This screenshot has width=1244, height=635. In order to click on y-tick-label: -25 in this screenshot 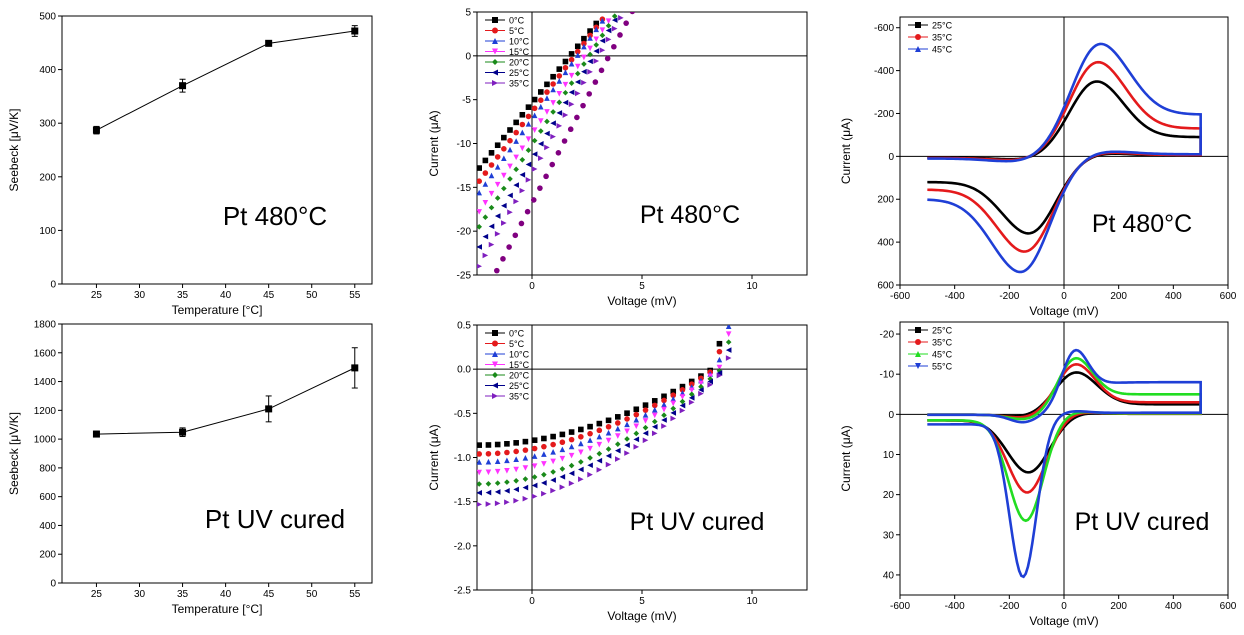, I will do `click(464, 276)`.